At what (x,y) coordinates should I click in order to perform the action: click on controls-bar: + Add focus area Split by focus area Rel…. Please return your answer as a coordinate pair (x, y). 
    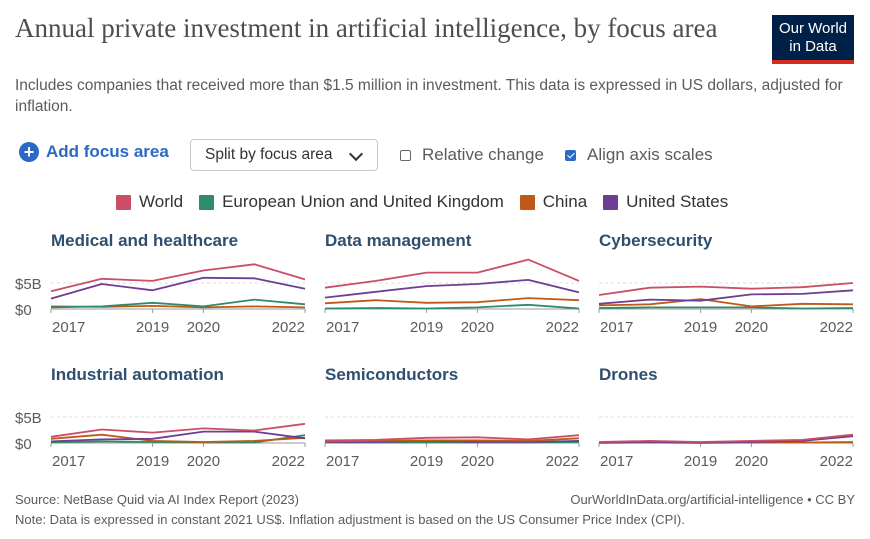
    Looking at the image, I should click on (435, 155).